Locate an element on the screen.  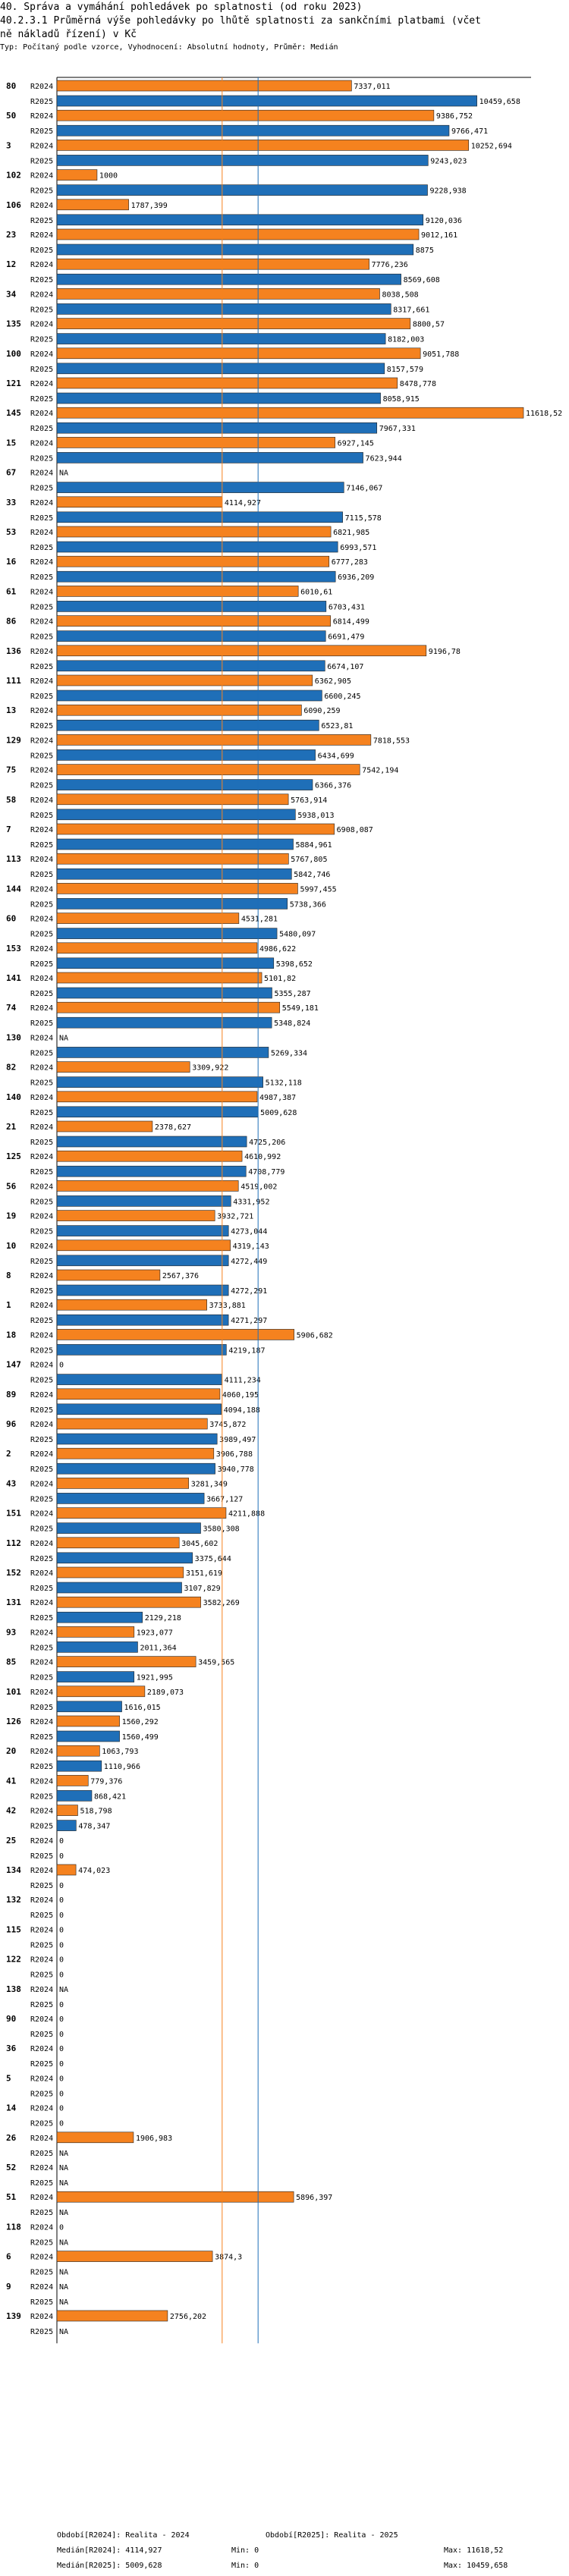
row-id-label: 34 is located at coordinates (11, 294).